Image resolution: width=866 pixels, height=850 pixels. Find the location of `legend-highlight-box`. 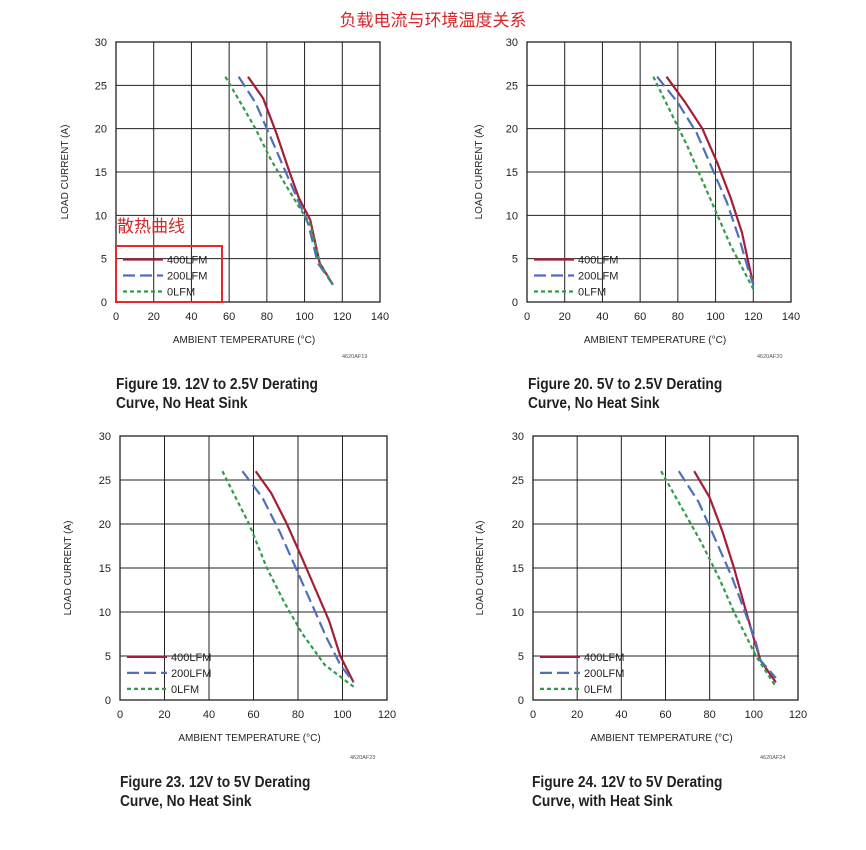

legend-highlight-box is located at coordinates (169, 274).